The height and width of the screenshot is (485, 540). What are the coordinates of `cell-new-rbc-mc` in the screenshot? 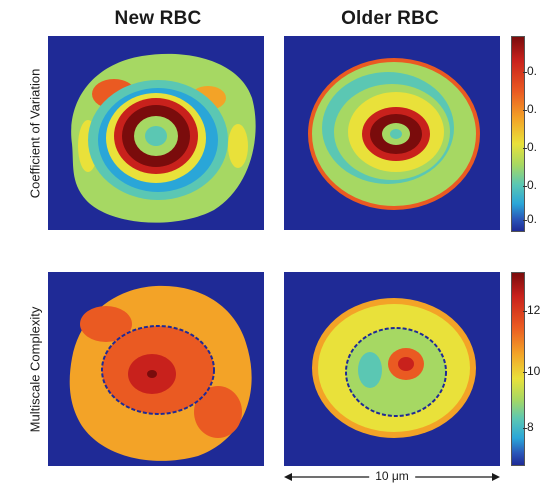 It's located at (160, 373).